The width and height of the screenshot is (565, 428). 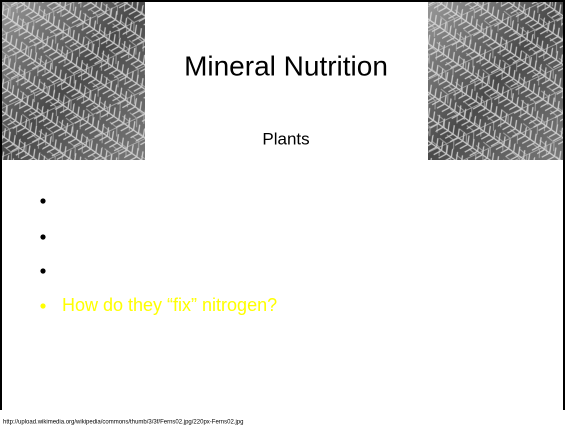 What do you see at coordinates (496, 80) in the screenshot?
I see `fern-image-right` at bounding box center [496, 80].